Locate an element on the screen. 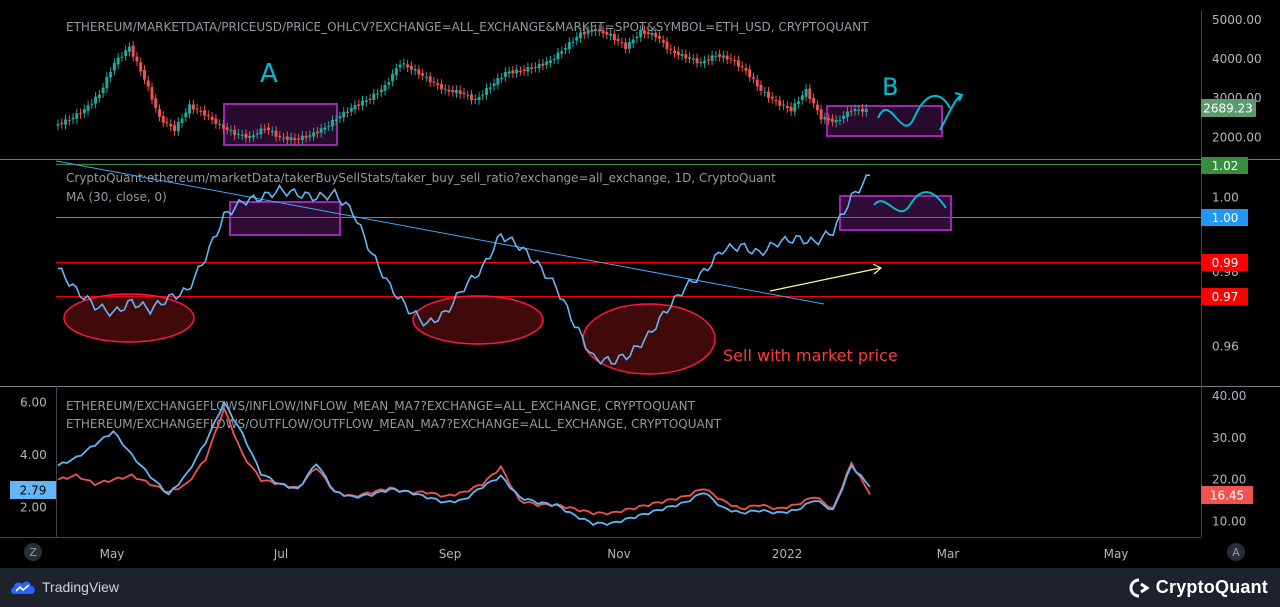 The height and width of the screenshot is (607, 1280). zone-box-top is located at coordinates (285, 218).